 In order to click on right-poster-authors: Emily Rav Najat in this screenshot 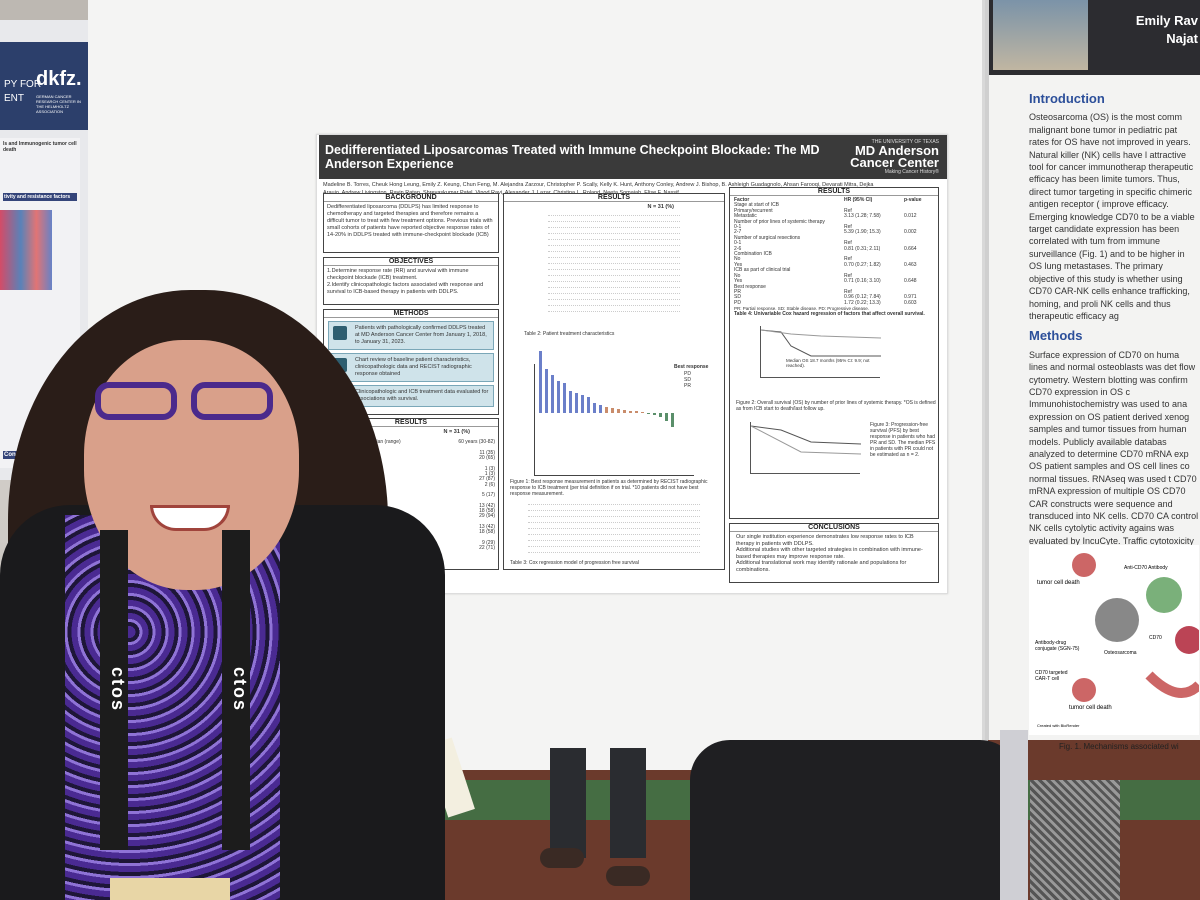, I will do `click(1144, 30)`.